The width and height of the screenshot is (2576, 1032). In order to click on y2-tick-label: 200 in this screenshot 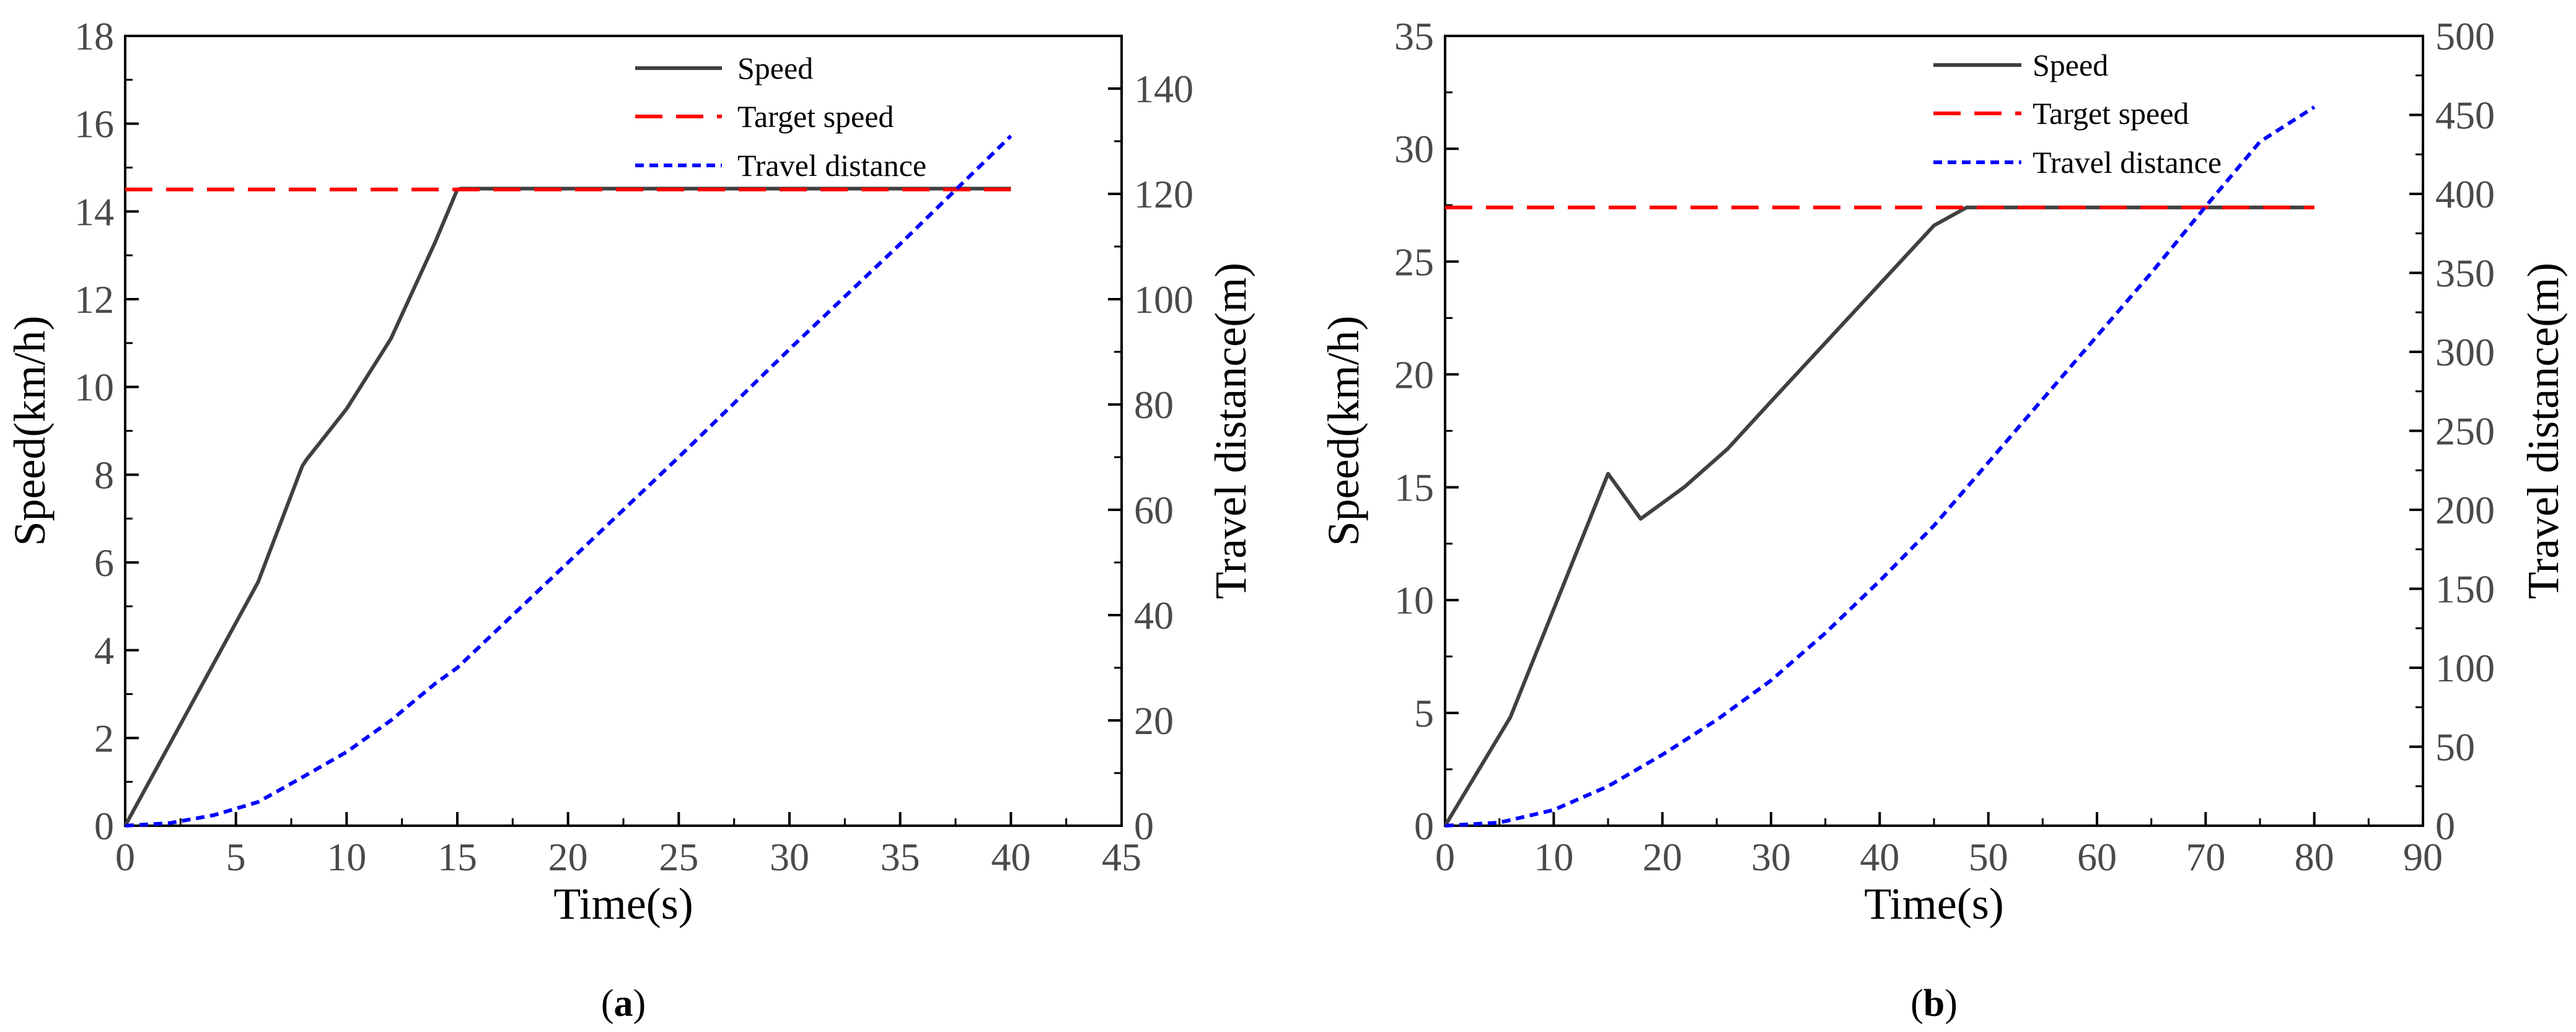, I will do `click(2465, 510)`.